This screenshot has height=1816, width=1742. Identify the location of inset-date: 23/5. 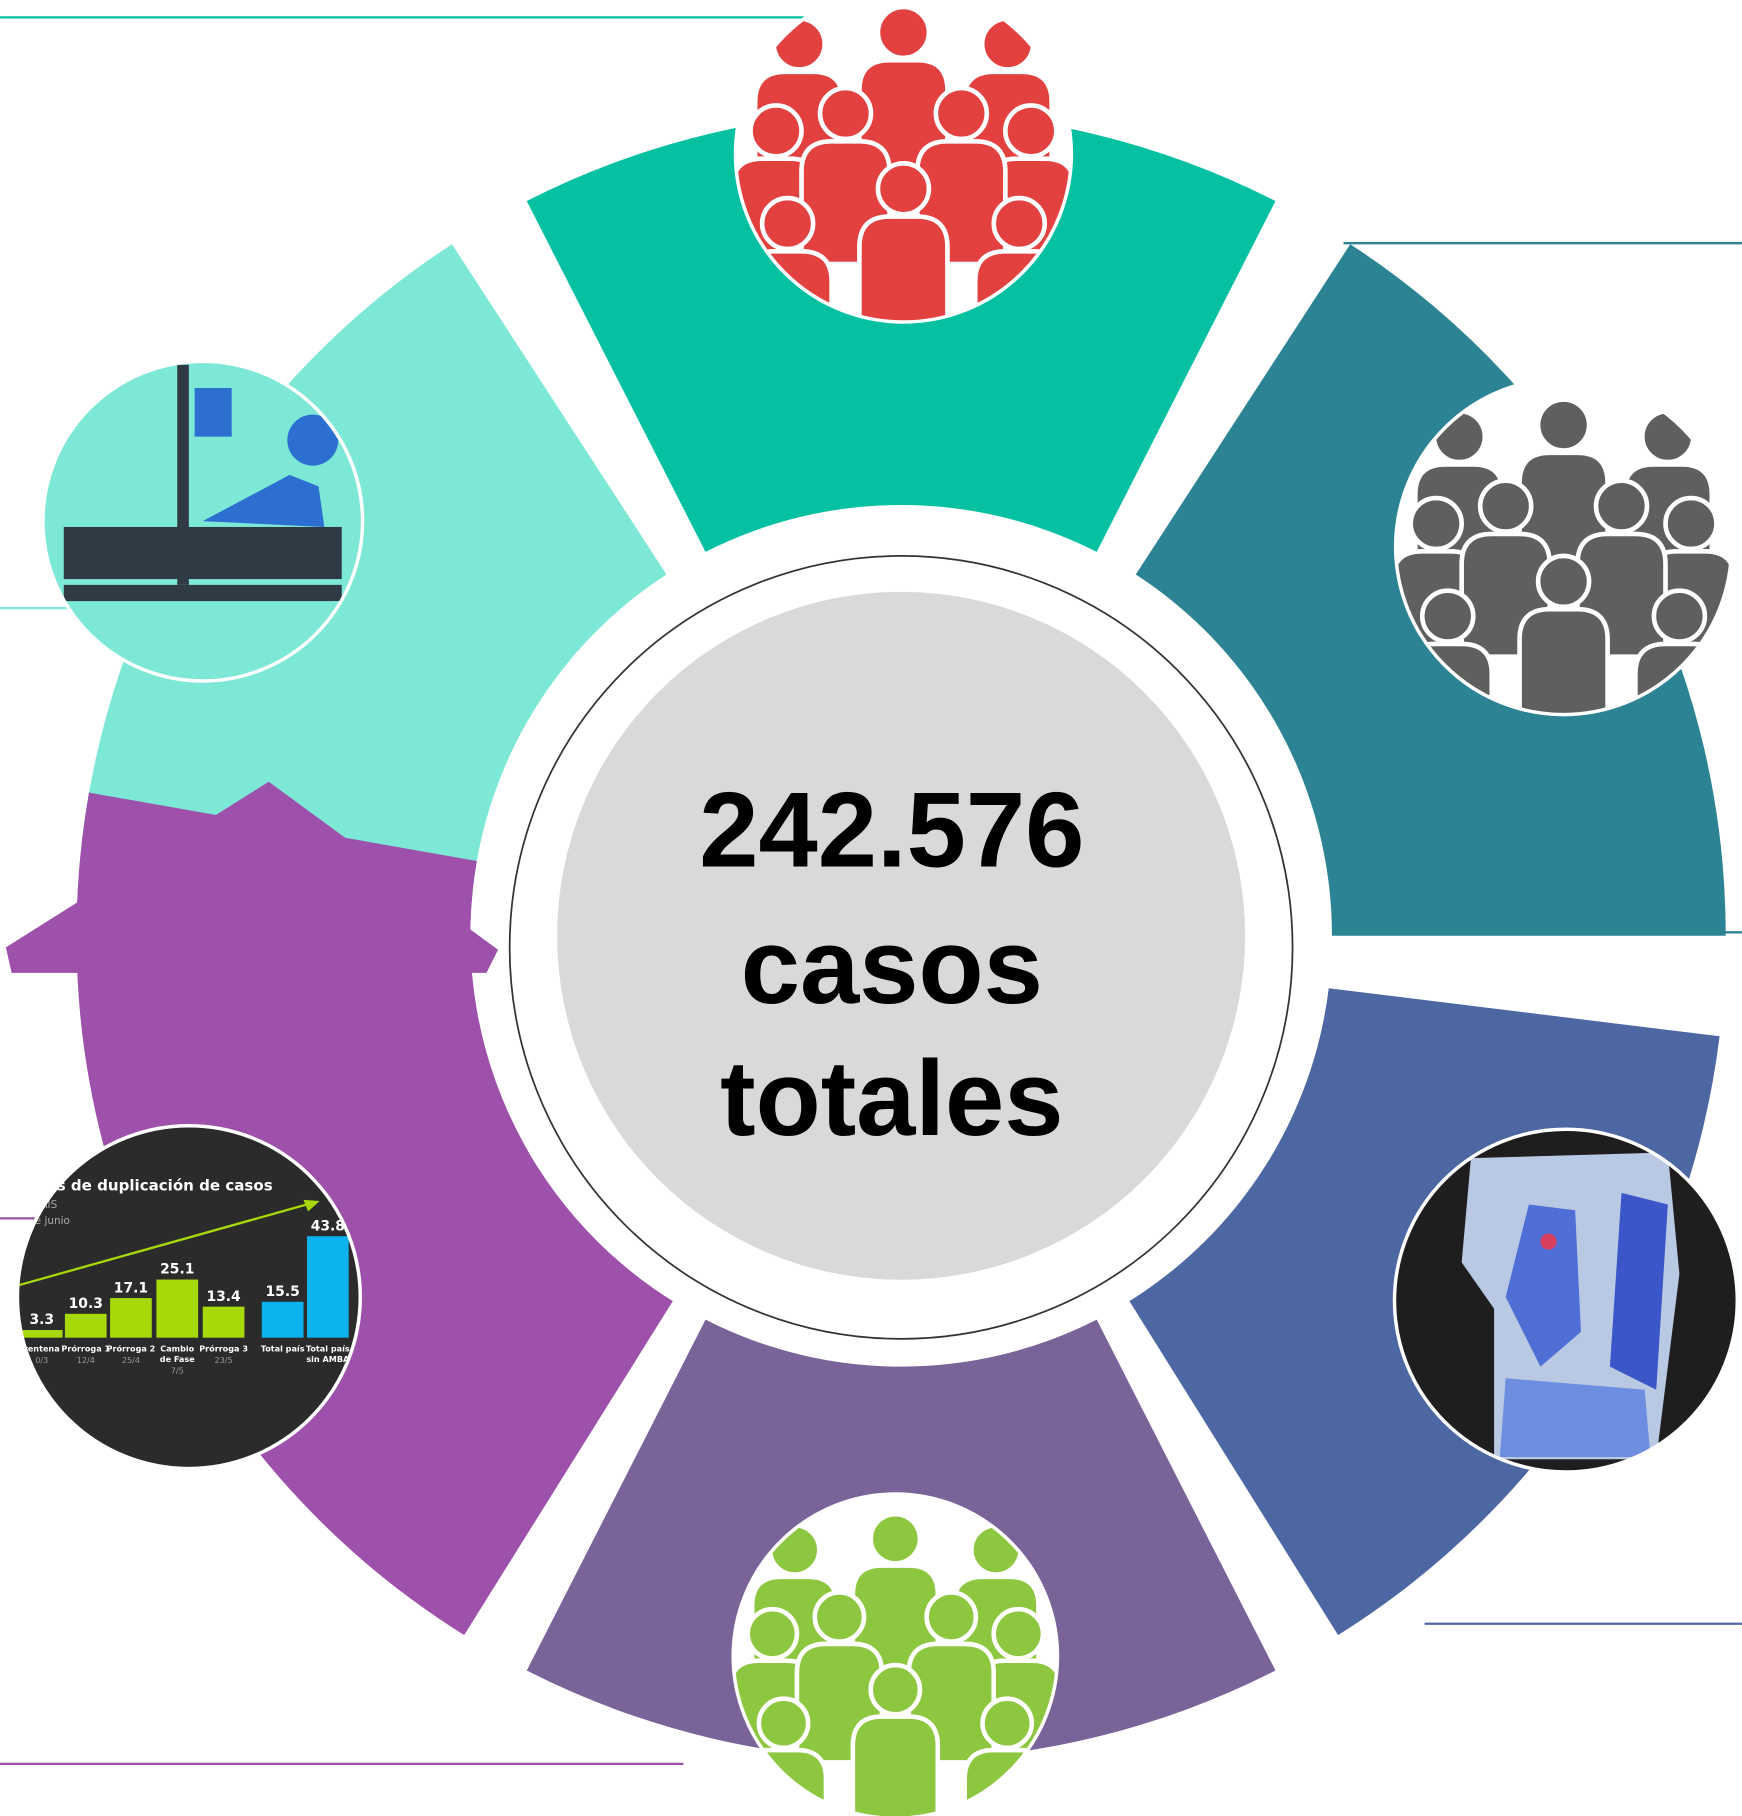
(223, 1360).